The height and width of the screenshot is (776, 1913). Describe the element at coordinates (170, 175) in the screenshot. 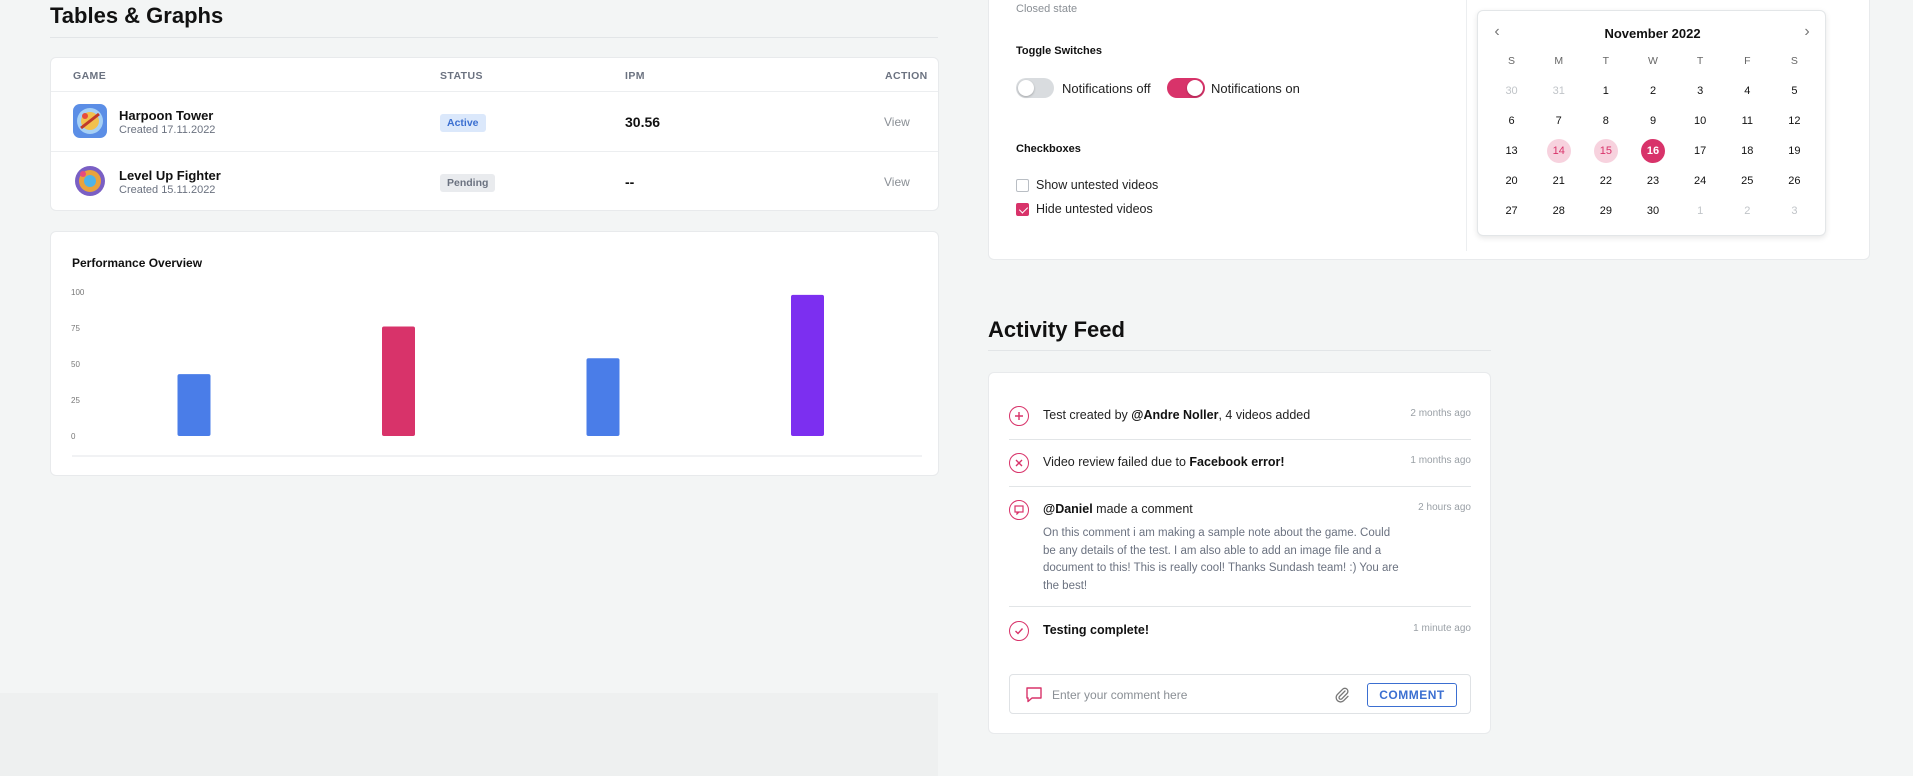

I see `game-name: Level Up Fighter` at that location.